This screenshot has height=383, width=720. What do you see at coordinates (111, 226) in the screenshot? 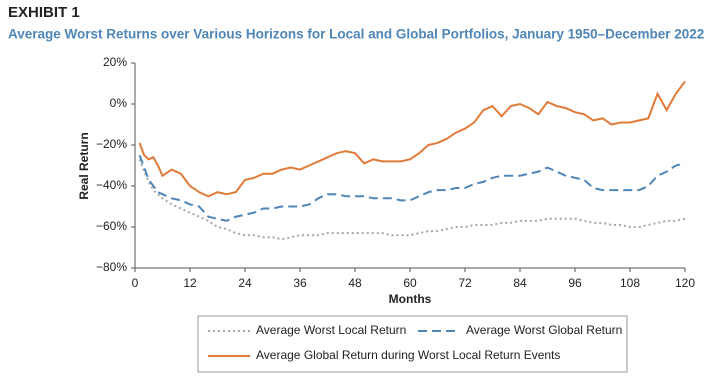
I see `y-tick-label: −60%` at bounding box center [111, 226].